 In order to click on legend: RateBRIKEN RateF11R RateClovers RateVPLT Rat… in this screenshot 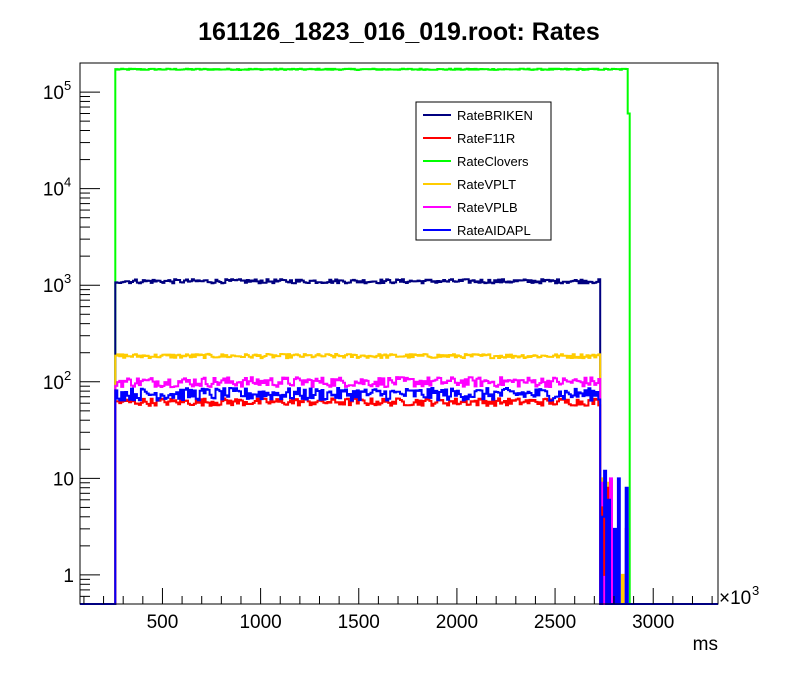, I will do `click(483, 171)`.